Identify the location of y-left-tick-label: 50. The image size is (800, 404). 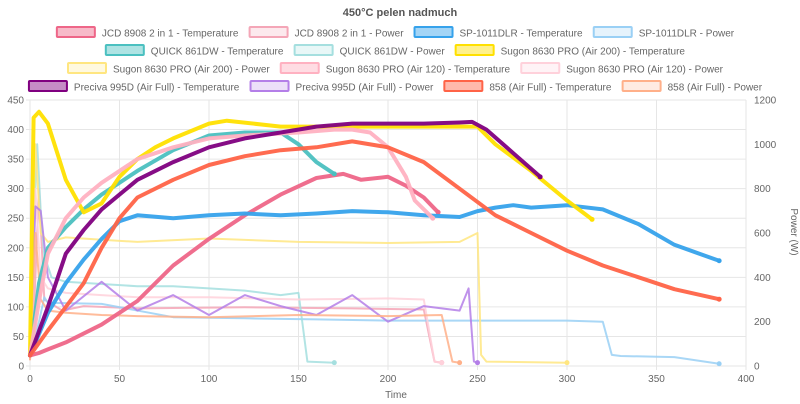
(19, 337).